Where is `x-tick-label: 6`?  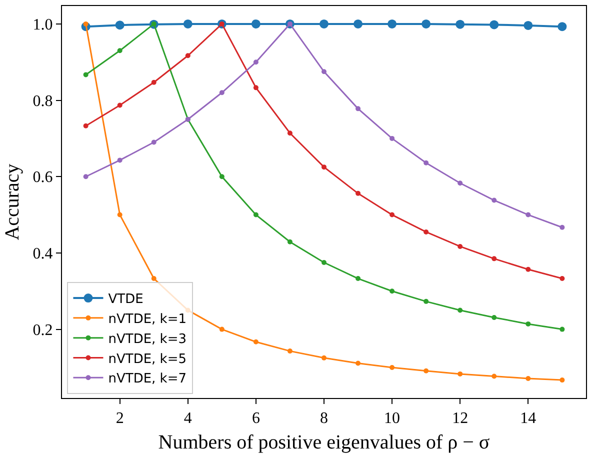 x-tick-label: 6 is located at coordinates (256, 419).